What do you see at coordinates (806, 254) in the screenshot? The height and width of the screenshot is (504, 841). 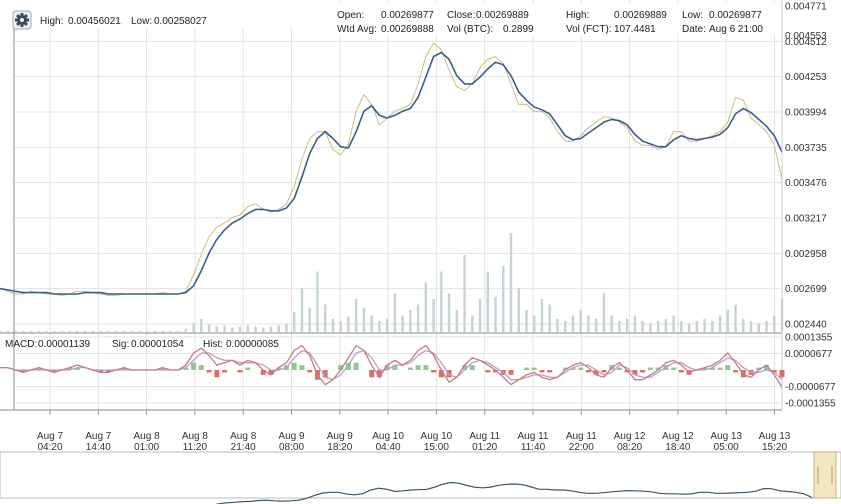 I see `price-tick-label: 0.002958` at bounding box center [806, 254].